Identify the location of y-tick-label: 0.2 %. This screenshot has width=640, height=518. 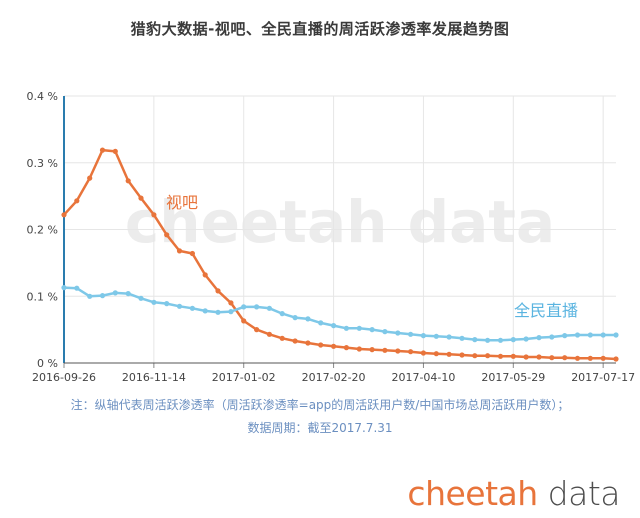
(42, 230).